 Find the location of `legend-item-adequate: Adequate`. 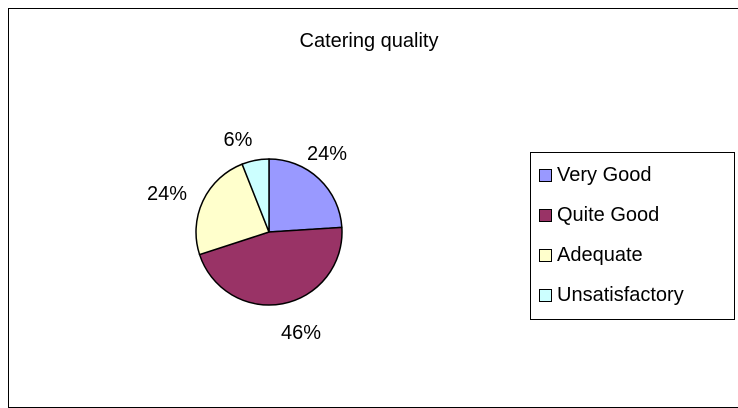

legend-item-adequate: Adequate is located at coordinates (591, 255).